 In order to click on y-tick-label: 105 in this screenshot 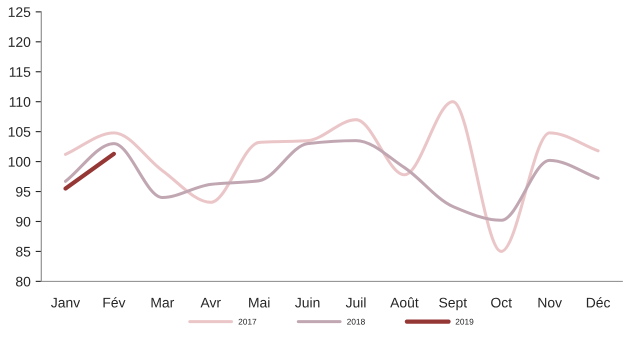, I will do `click(19, 131)`.